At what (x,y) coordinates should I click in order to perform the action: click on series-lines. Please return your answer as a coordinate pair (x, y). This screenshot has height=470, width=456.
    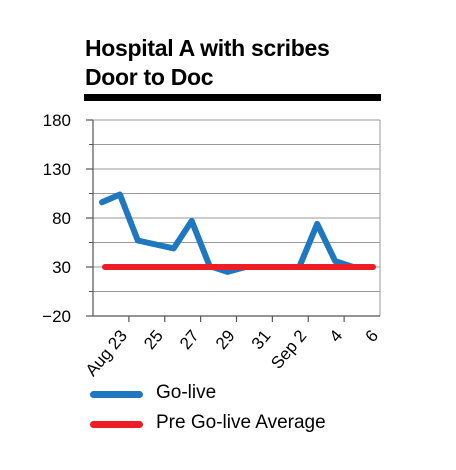
    Looking at the image, I should click on (237, 233).